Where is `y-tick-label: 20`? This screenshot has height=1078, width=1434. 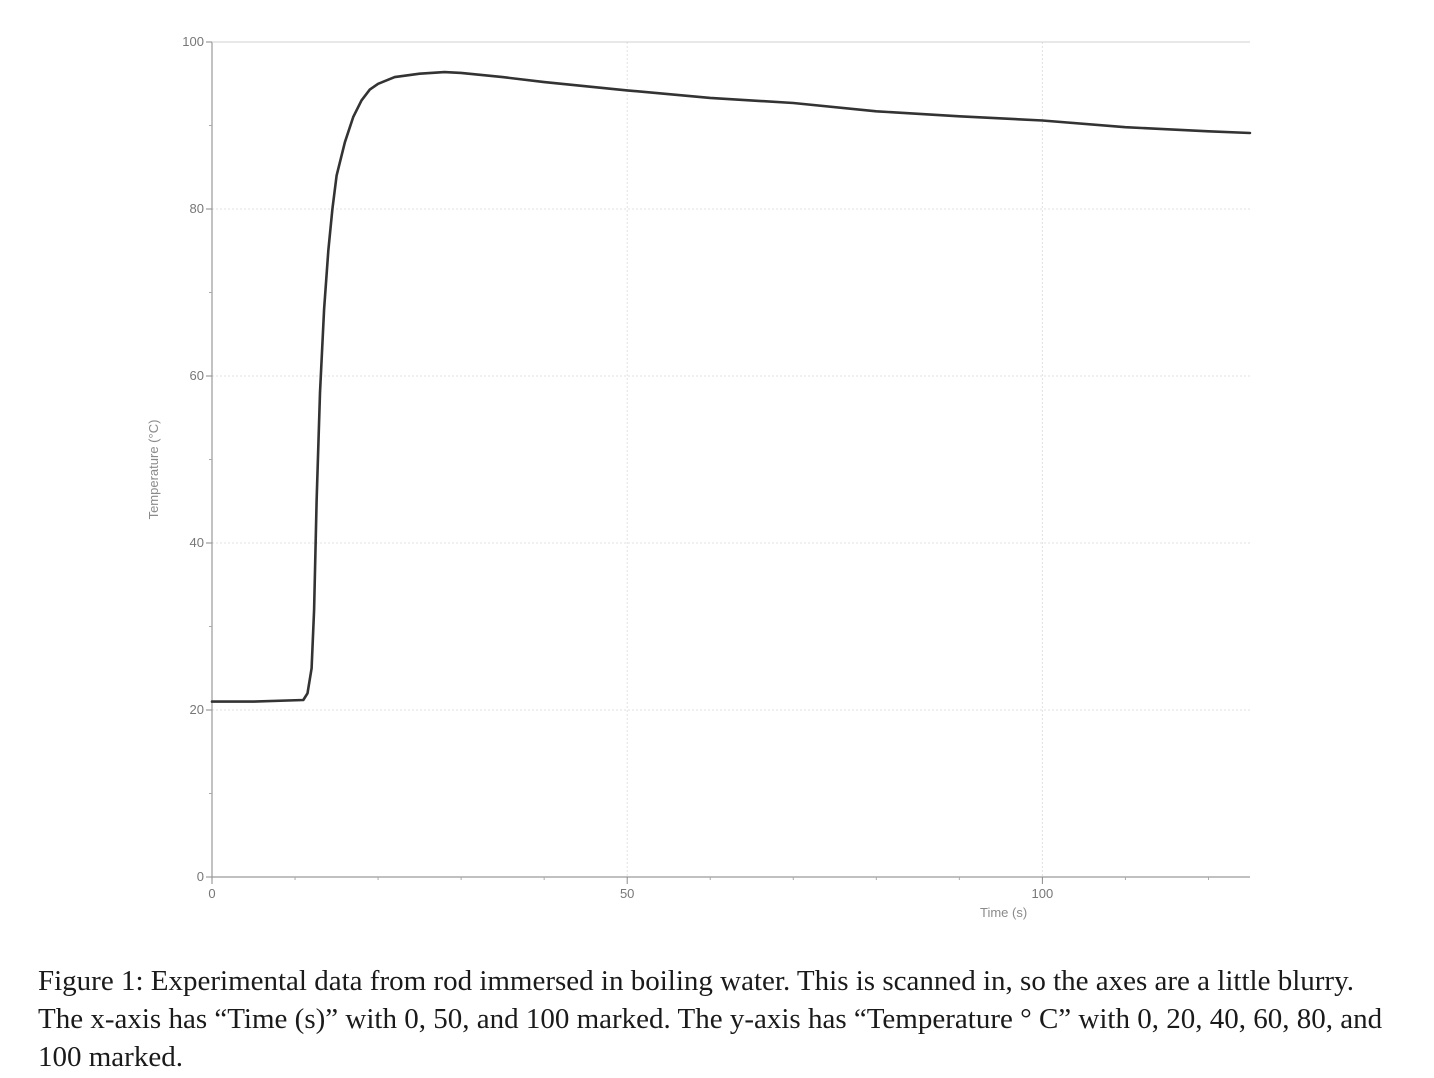
y-tick-label: 20 is located at coordinates (197, 709).